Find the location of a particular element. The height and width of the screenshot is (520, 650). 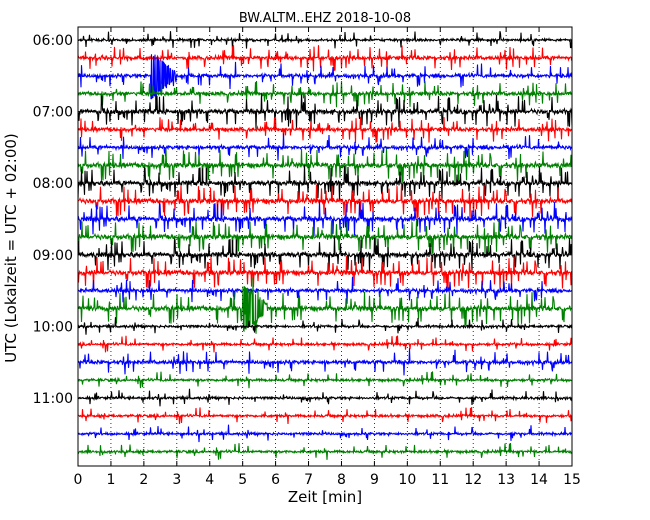

trace-07:15 is located at coordinates (325, 130).